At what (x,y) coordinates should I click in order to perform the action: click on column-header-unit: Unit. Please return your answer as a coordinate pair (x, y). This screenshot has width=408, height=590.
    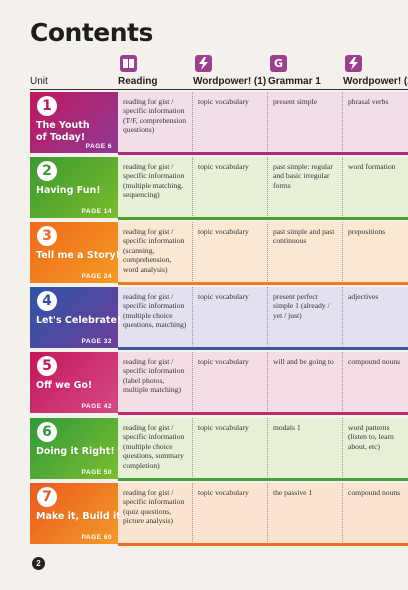
    Looking at the image, I should click on (39, 81).